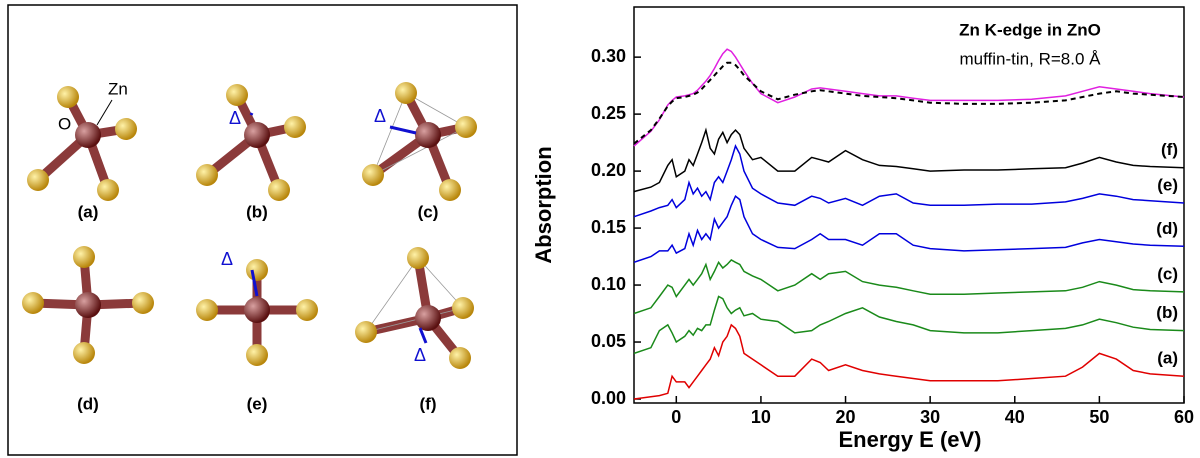 The height and width of the screenshot is (458, 1200). Describe the element at coordinates (1167, 184) in the screenshot. I see `curve-label: (e)` at that location.